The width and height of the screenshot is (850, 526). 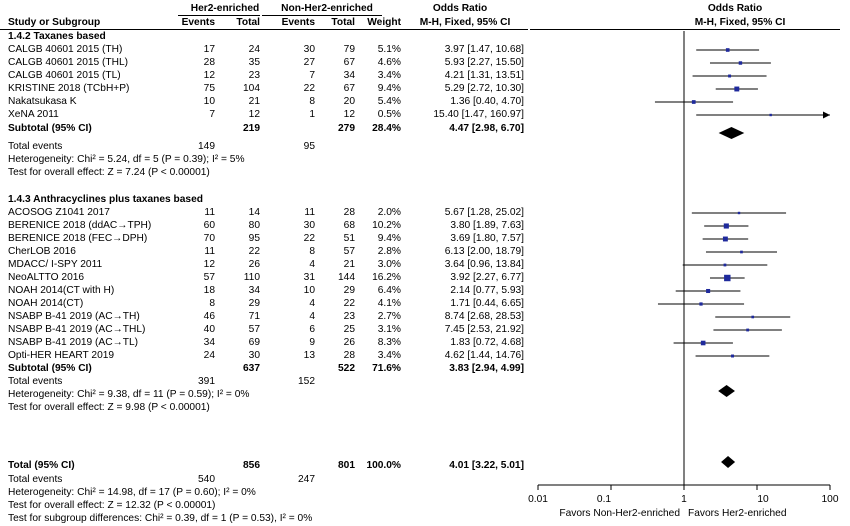 What do you see at coordinates (389, 75) in the screenshot?
I see `weight-value: 3.4%` at bounding box center [389, 75].